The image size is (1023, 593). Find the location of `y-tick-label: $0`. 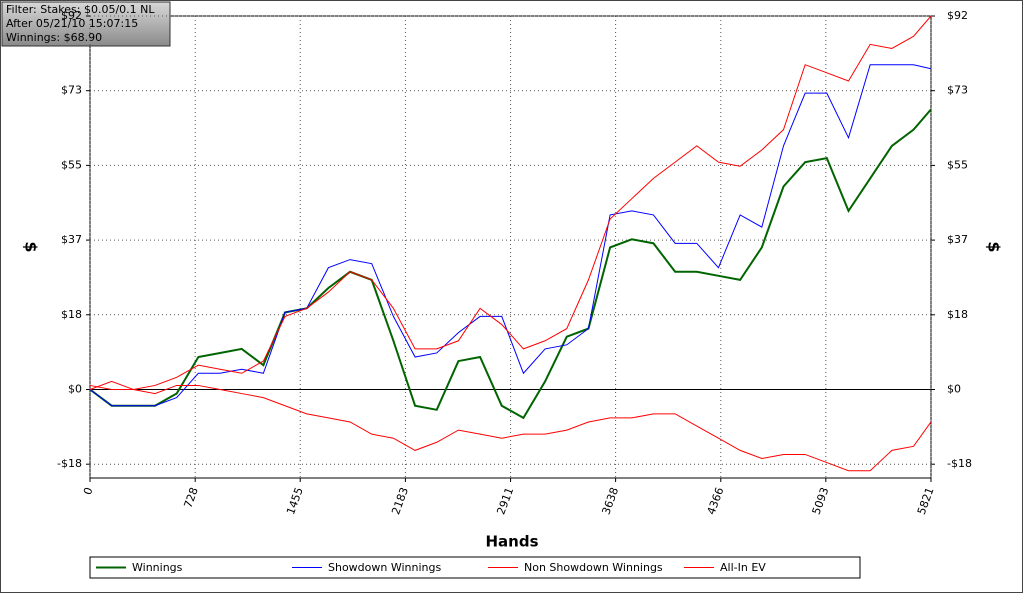

y-tick-label: $0 is located at coordinates (75, 388).